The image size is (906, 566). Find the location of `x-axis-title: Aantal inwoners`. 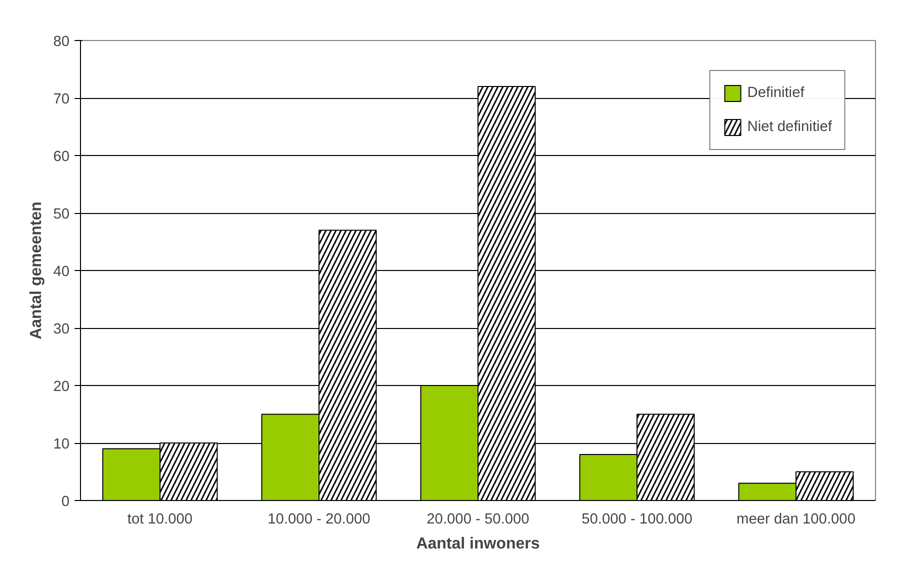

x-axis-title: Aantal inwoners is located at coordinates (478, 544).